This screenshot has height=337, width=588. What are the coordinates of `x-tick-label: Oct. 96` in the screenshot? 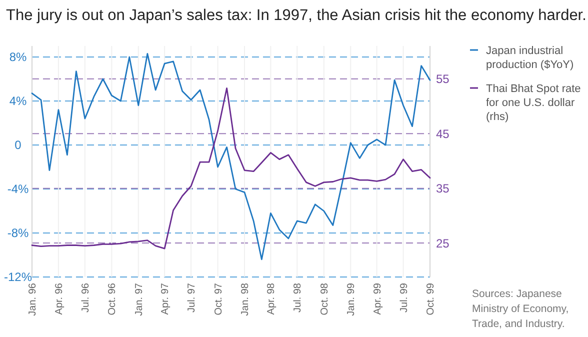 It's located at (112, 299).